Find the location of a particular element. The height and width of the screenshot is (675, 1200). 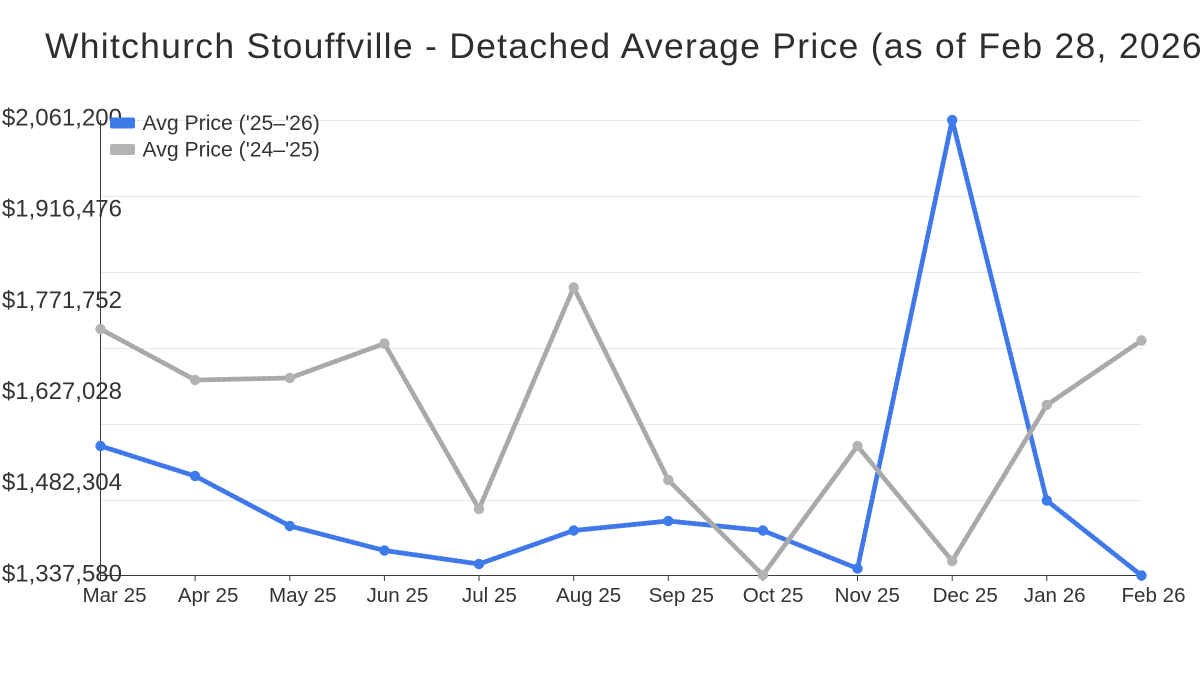

svg-text: Oct 25 is located at coordinates (773, 595).